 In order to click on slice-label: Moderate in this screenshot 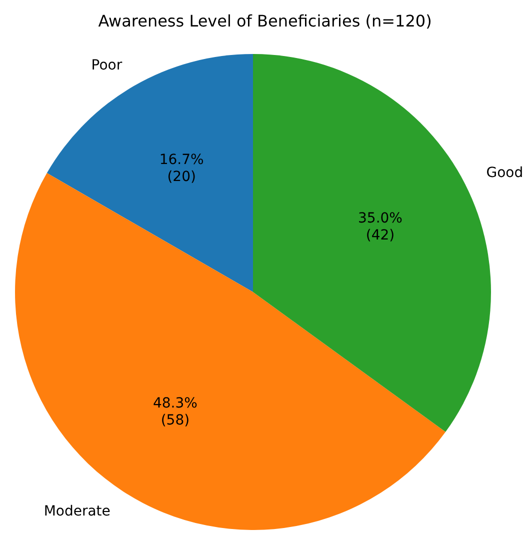, I will do `click(77, 512)`.